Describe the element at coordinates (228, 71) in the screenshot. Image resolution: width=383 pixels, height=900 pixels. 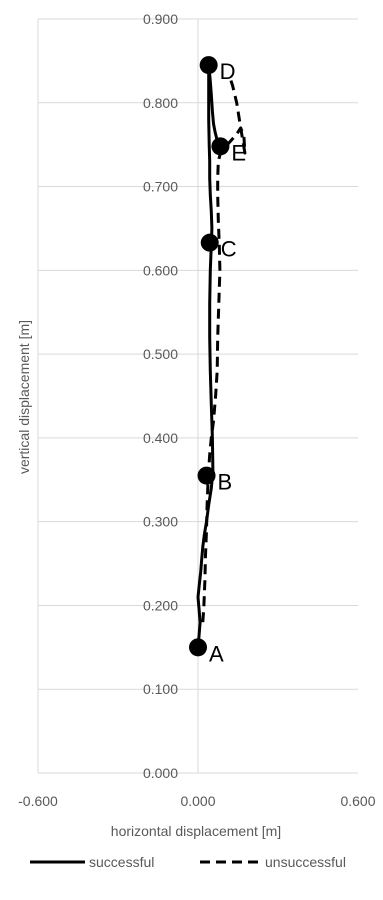
I see `point-label-D: D` at that location.